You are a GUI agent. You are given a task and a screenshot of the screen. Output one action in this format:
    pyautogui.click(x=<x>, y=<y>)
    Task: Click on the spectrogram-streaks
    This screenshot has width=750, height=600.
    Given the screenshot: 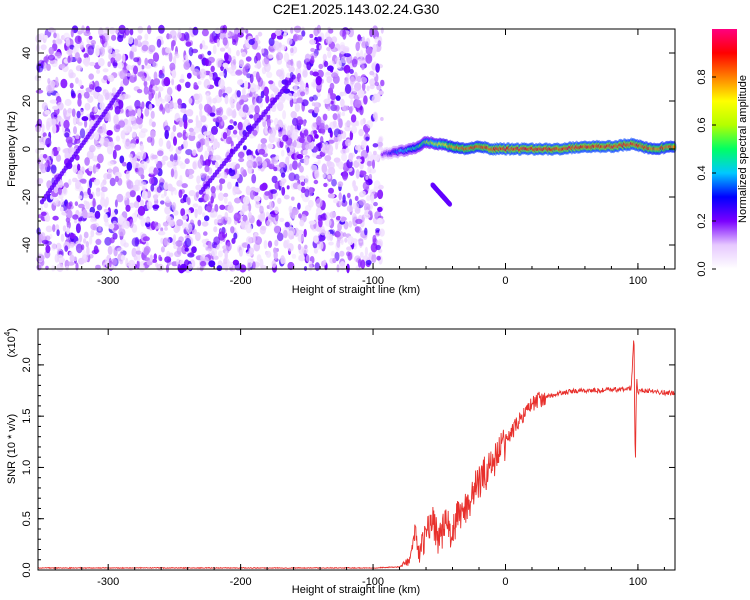 What is the action you would take?
    pyautogui.click(x=246, y=140)
    